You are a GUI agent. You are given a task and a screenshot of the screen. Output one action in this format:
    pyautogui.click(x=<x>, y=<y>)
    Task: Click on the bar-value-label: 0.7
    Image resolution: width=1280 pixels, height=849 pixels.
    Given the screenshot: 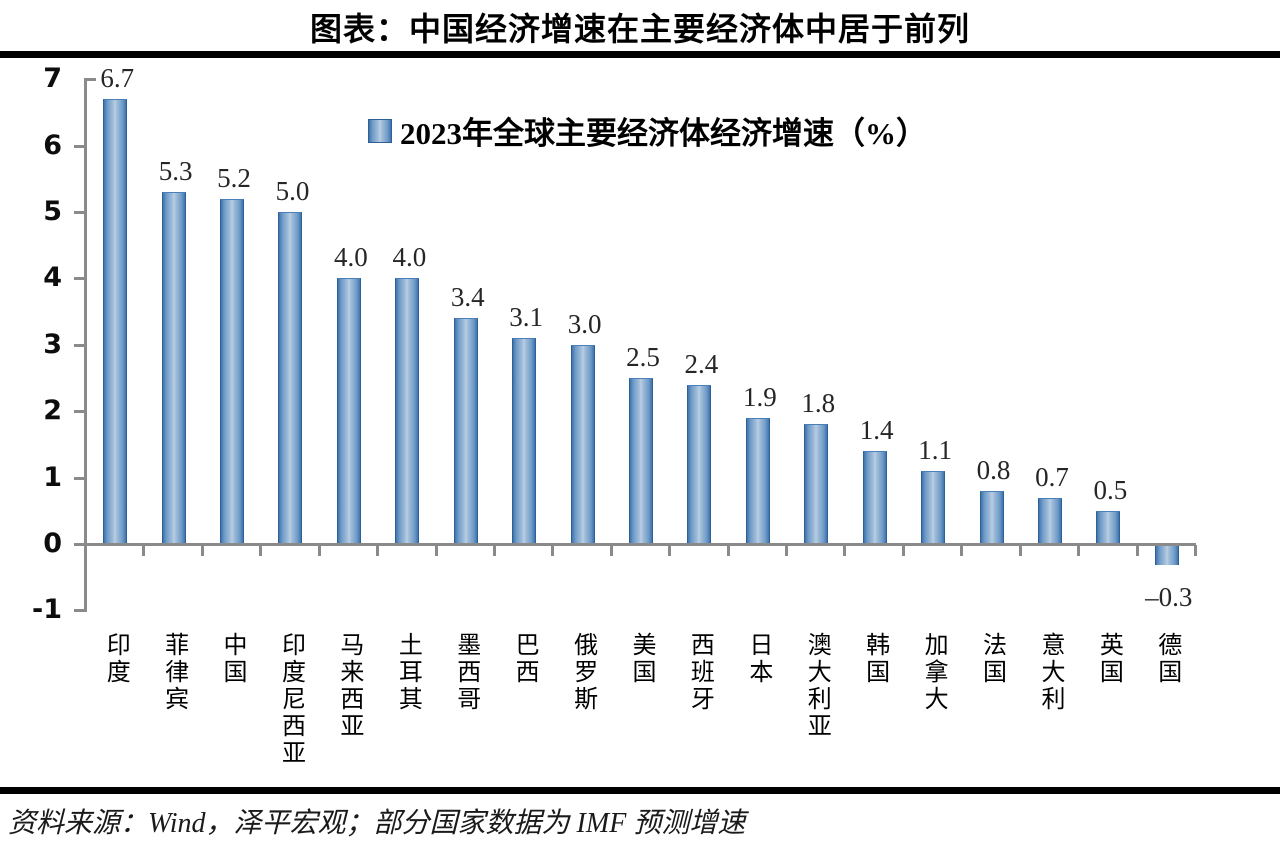 What is the action you would take?
    pyautogui.click(x=1052, y=476)
    